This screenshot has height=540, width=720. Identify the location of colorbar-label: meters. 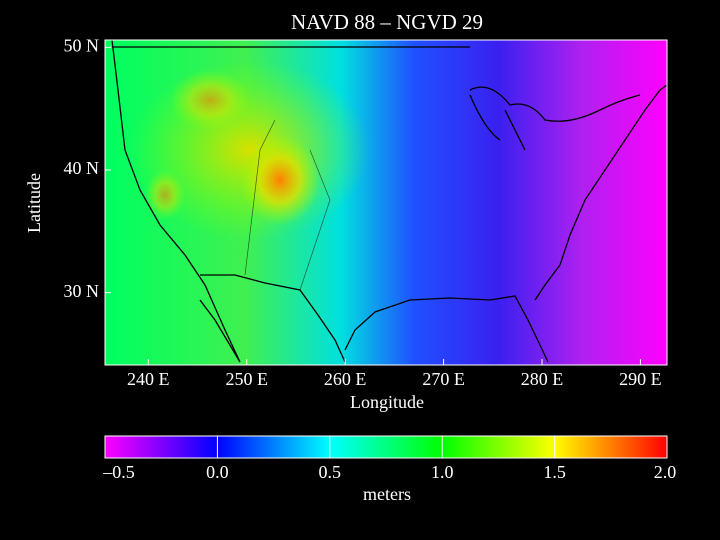
(387, 494).